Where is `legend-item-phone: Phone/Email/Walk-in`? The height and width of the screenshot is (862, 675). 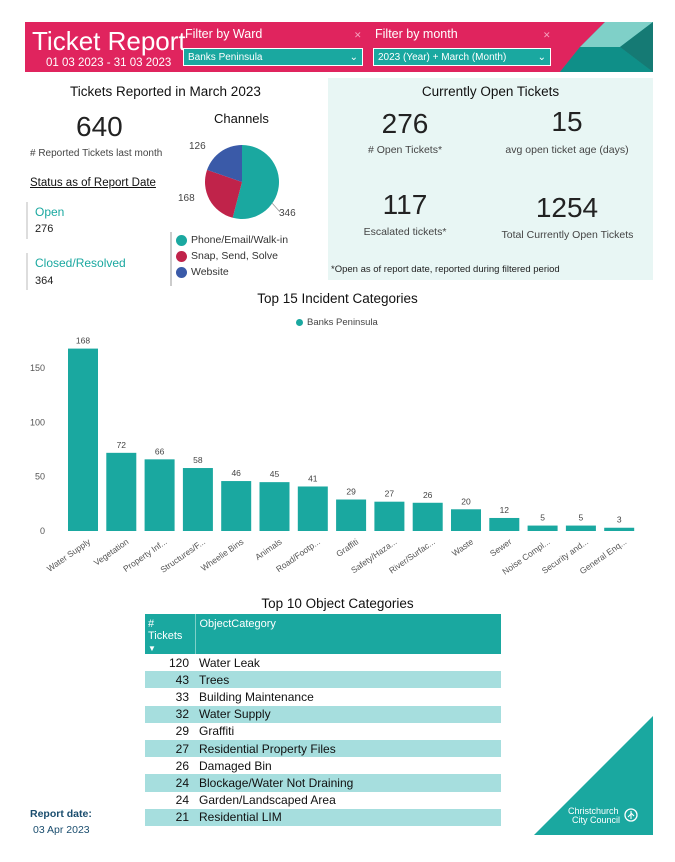 legend-item-phone: Phone/Email/Walk-in is located at coordinates (248, 240).